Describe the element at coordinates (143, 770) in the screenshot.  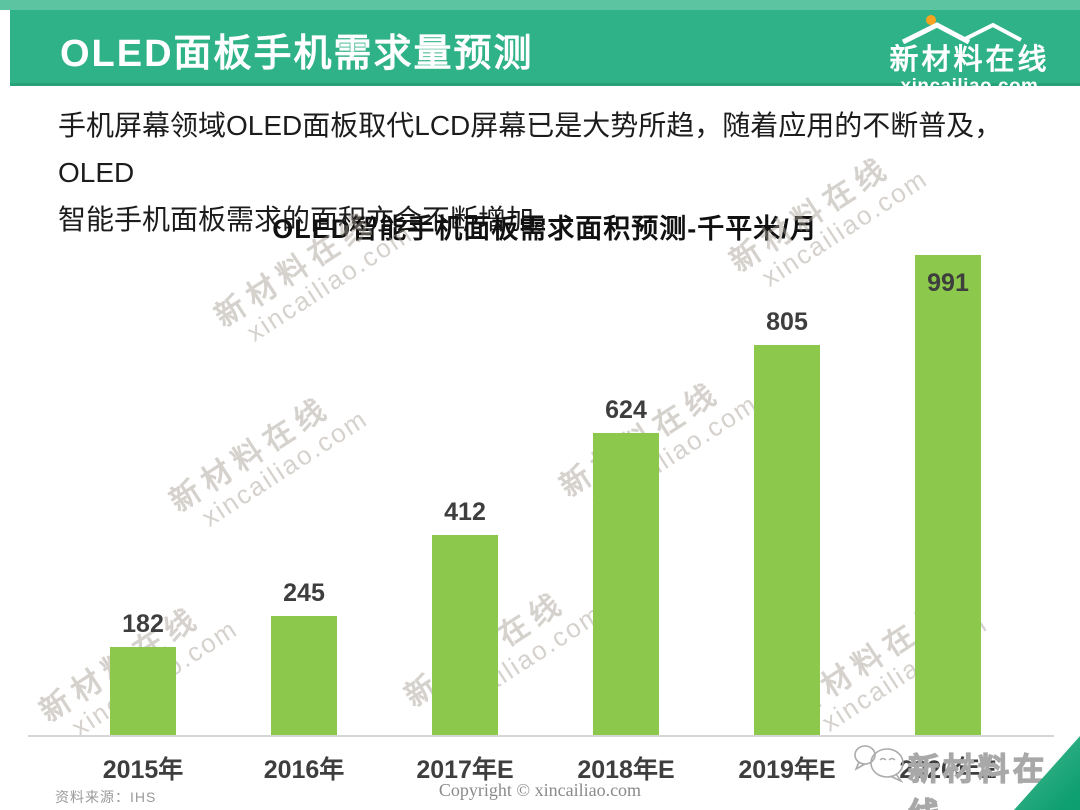
I see `x-axis-label: 2015年` at that location.